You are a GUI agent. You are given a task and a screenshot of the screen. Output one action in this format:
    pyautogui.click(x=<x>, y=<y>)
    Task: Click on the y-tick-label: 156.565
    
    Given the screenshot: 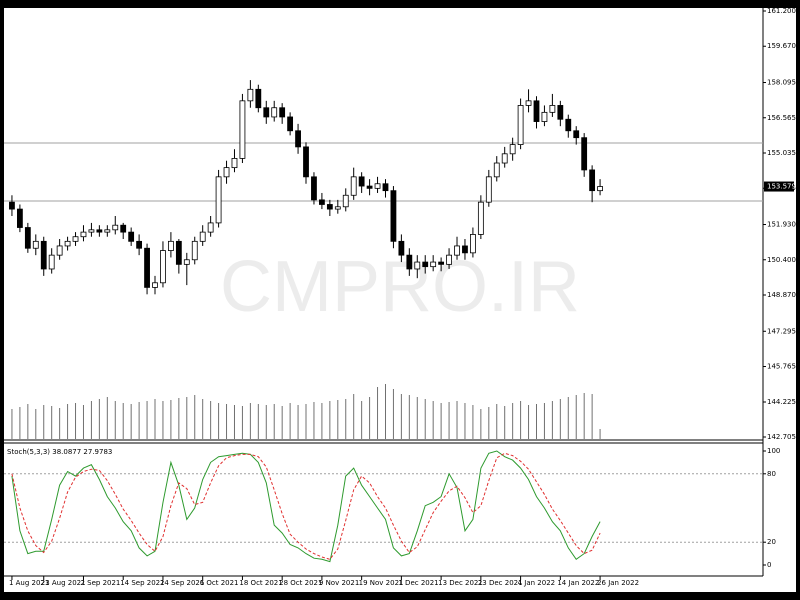 What is the action you would take?
    pyautogui.click(x=781, y=118)
    